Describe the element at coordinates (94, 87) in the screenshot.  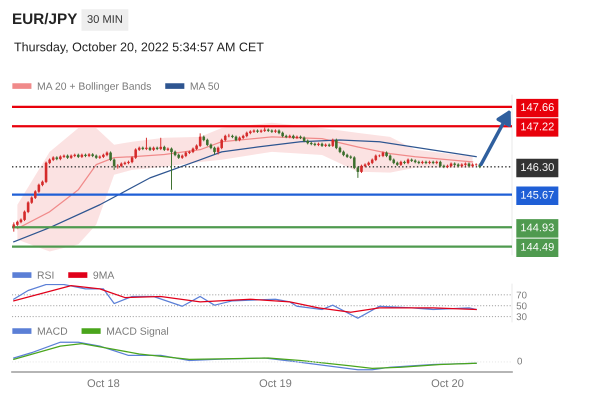
I see `legend-label: MA 20 + Bollinger Bands` at that location.